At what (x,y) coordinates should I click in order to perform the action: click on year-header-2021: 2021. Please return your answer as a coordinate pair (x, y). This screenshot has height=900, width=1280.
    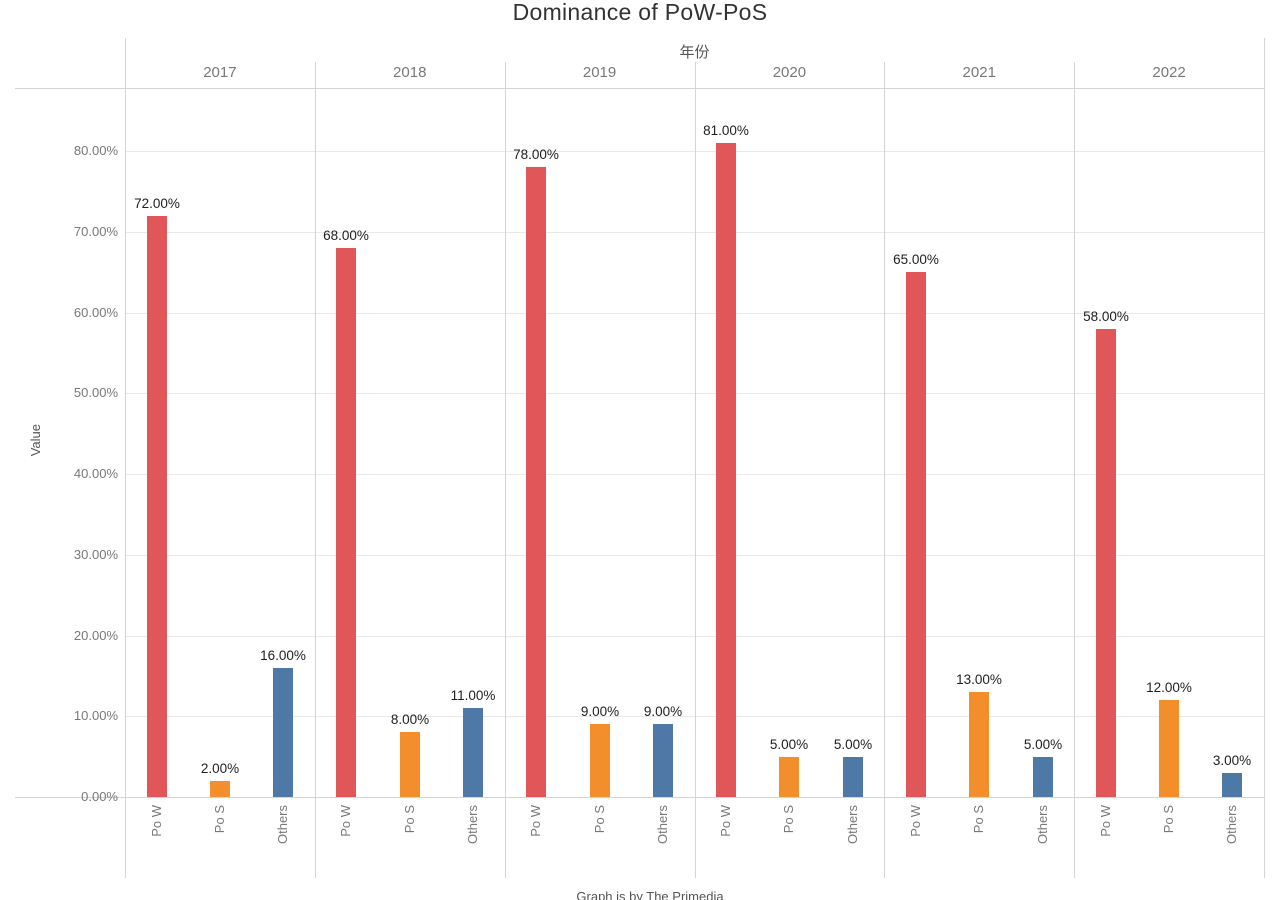
    Looking at the image, I should click on (979, 72).